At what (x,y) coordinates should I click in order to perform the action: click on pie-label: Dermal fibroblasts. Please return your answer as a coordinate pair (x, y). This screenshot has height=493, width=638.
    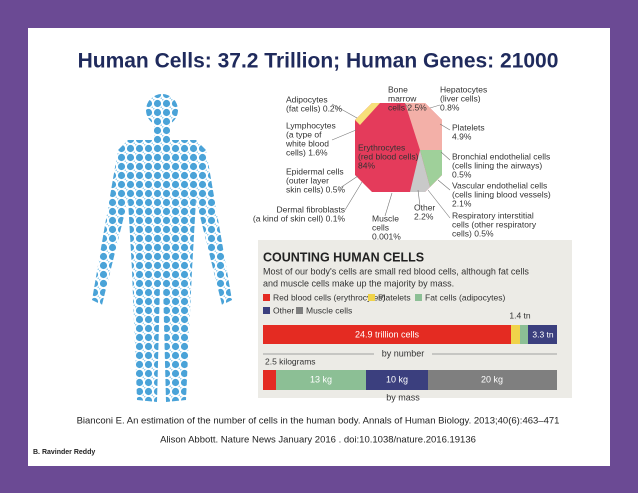
    Looking at the image, I should click on (311, 209).